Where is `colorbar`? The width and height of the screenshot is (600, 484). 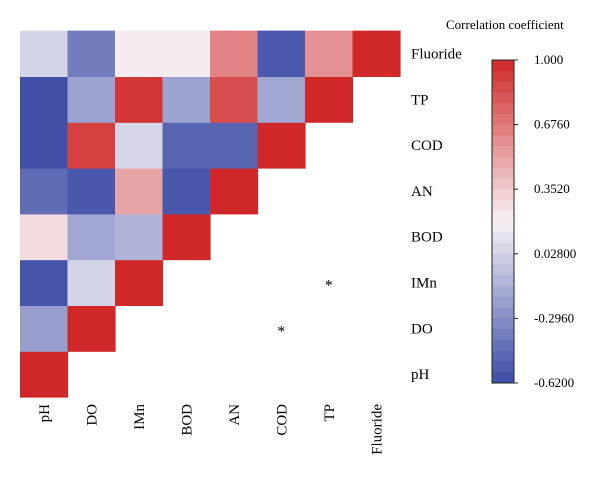
colorbar is located at coordinates (503, 222).